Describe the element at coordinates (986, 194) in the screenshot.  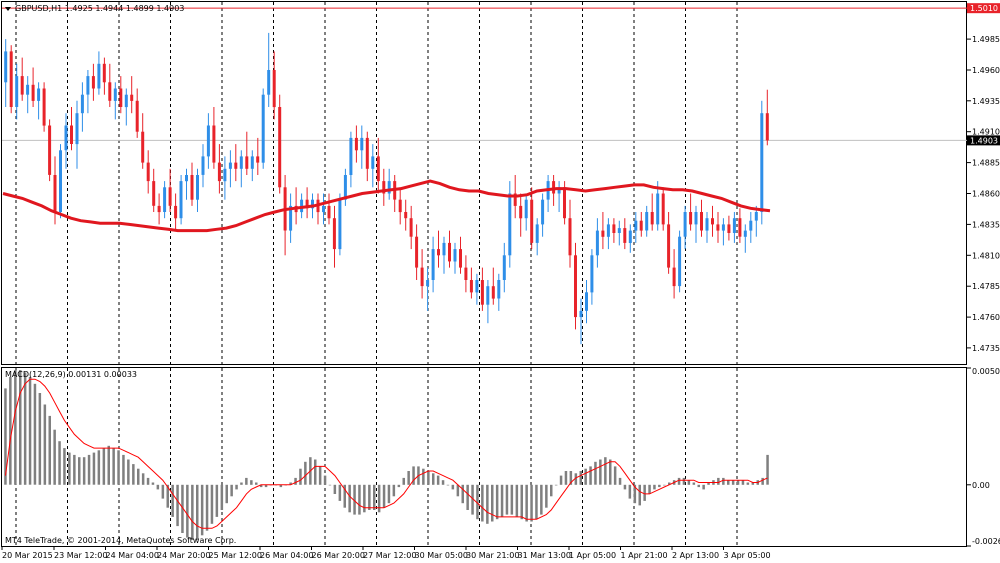
I see `price-axis-label: 1.4860` at that location.